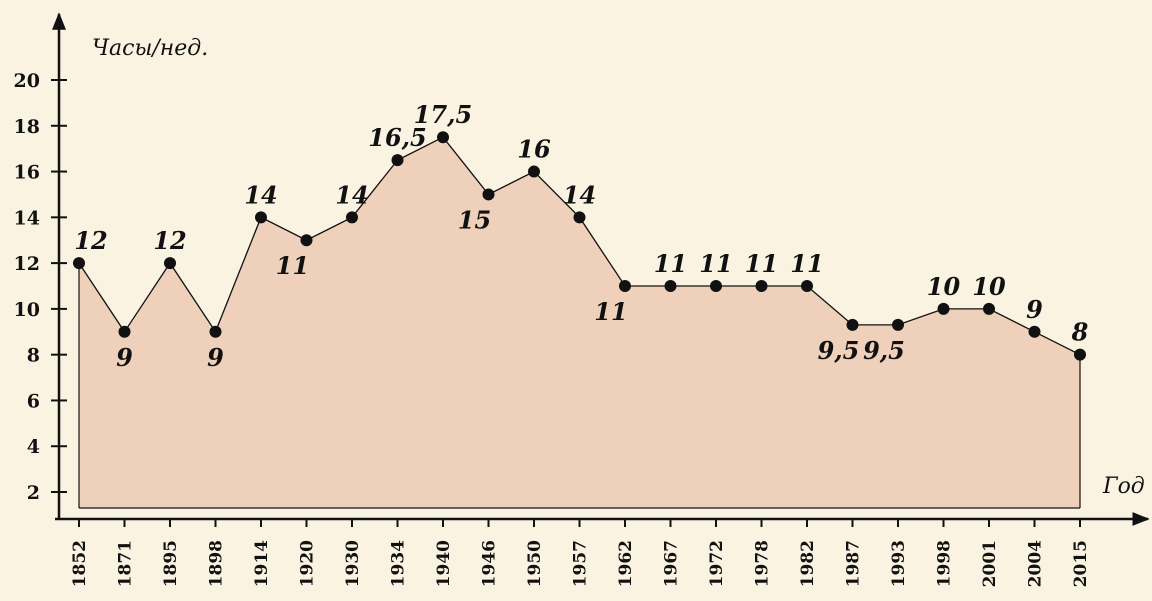 This screenshot has height=601, width=1152. What do you see at coordinates (808, 563) in the screenshot?
I see `x-tick-label: 1982` at bounding box center [808, 563].